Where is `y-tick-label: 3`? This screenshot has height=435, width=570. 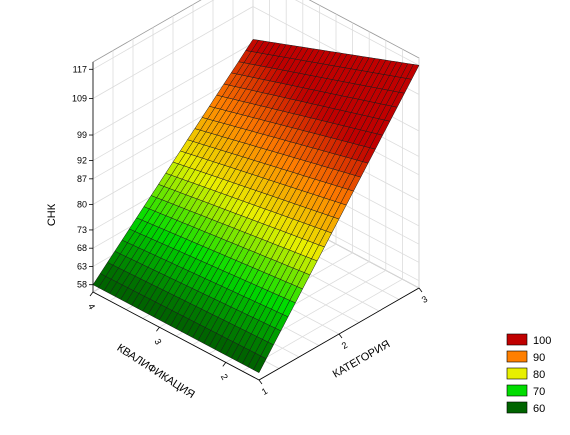
y-tick-label: 3 is located at coordinates (157, 341).